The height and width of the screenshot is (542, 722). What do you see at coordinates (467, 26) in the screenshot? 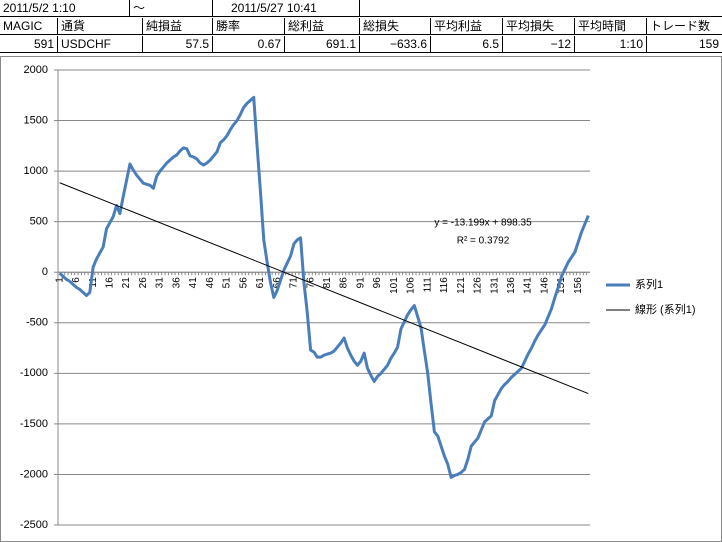
I see `table-cell: 平均利益` at bounding box center [467, 26].